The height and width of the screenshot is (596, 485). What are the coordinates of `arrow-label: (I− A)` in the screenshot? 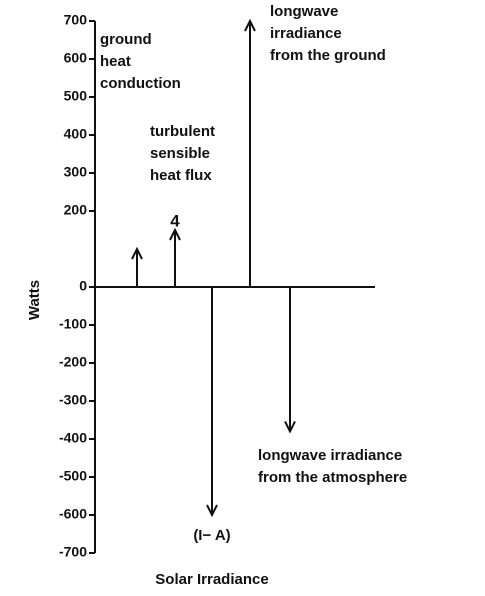 It's located at (211, 535).